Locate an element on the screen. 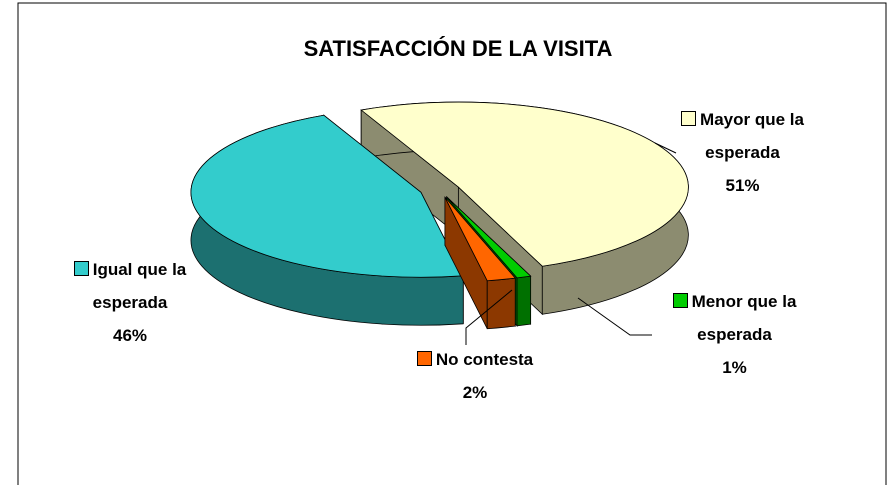 Image resolution: width=890 pixels, height=485 pixels. data-label: Igual que la esperada 46% is located at coordinates (130, 302).